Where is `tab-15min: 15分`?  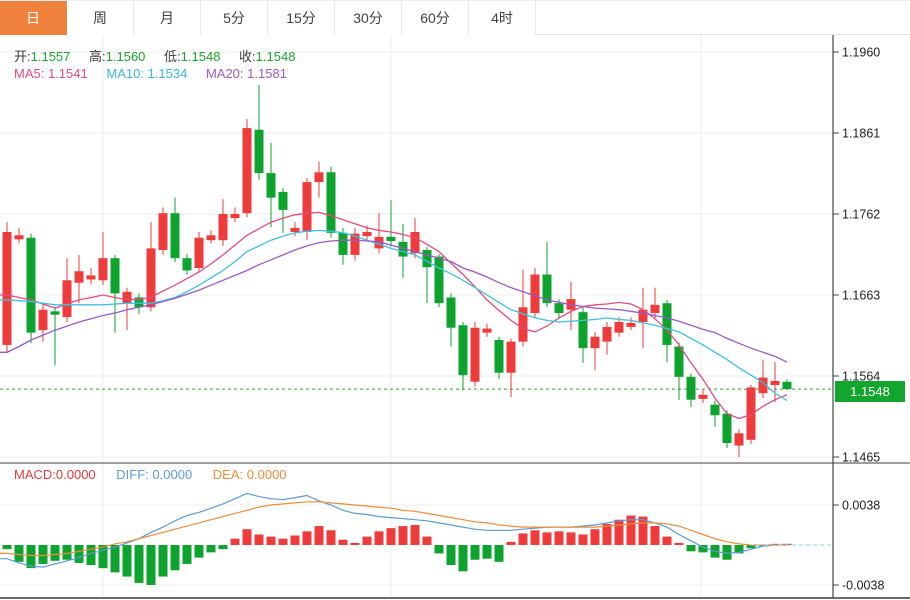
tab-15min: 15分 is located at coordinates (301, 18).